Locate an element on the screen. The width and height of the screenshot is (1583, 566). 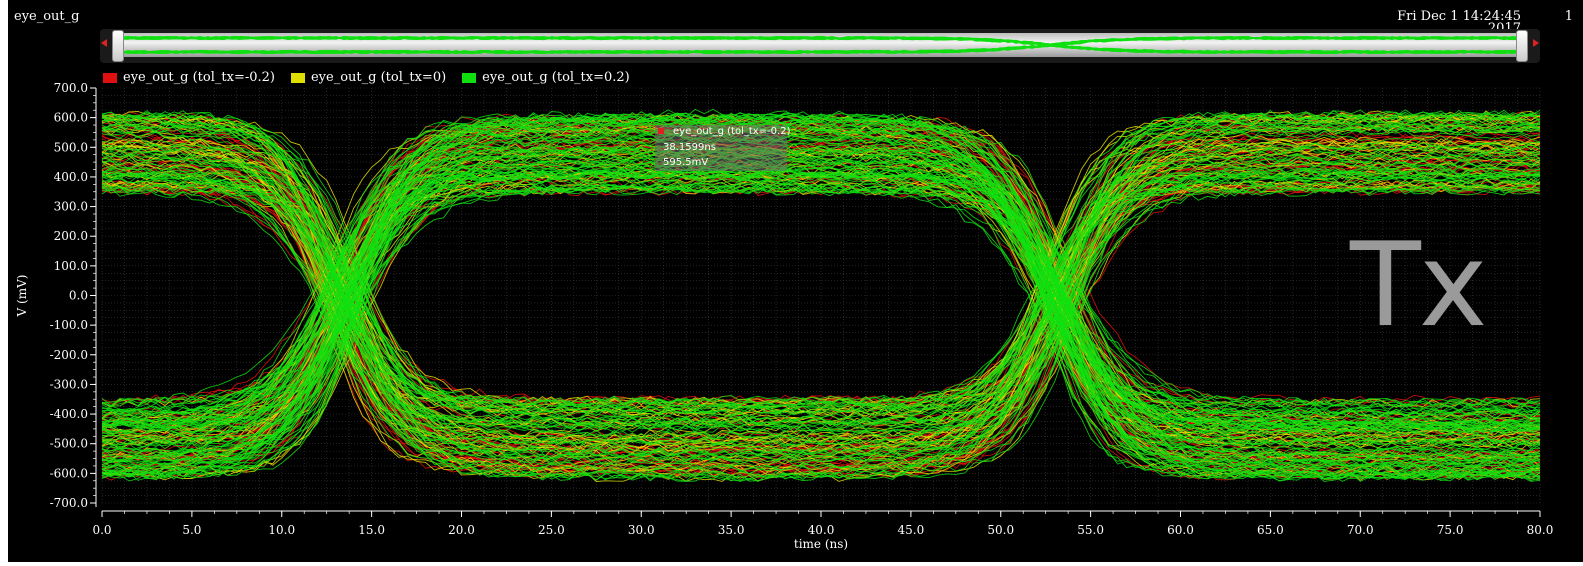
left-range-handle is located at coordinates (118, 46).